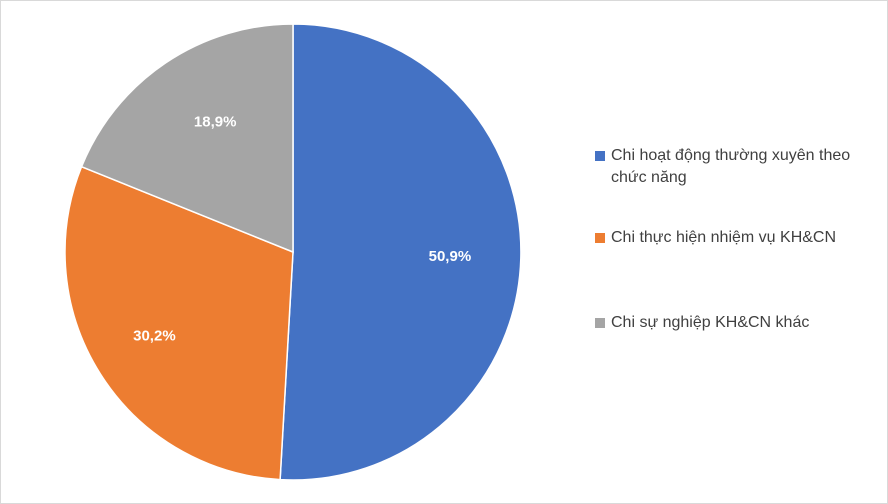 Image resolution: width=888 pixels, height=504 pixels. I want to click on data-label-3: 18,9%, so click(215, 121).